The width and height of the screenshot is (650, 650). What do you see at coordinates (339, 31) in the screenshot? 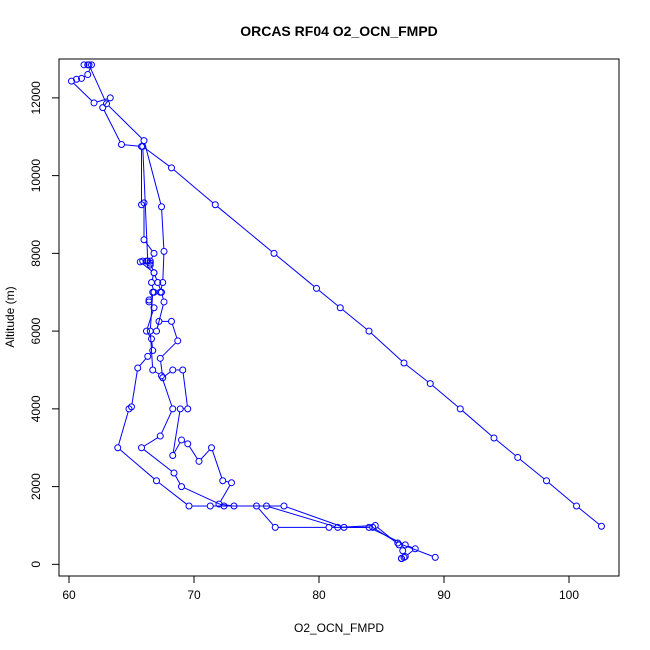
I see `chart-title: ORCAS RF04 O2_OCN_FMPD` at bounding box center [339, 31].